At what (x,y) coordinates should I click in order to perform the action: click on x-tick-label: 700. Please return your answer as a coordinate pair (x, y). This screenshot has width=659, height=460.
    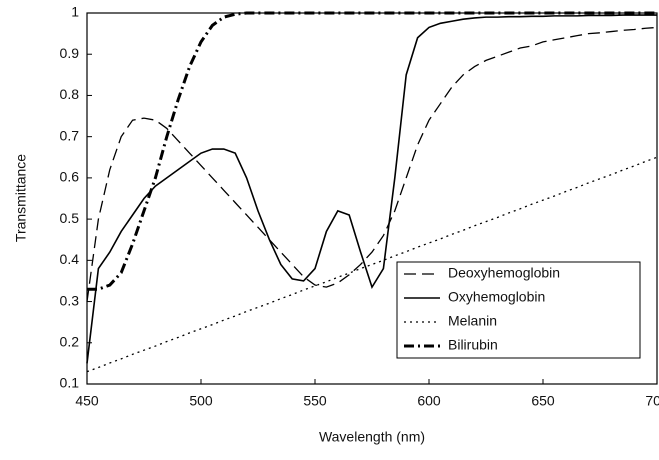
    Looking at the image, I should click on (652, 401).